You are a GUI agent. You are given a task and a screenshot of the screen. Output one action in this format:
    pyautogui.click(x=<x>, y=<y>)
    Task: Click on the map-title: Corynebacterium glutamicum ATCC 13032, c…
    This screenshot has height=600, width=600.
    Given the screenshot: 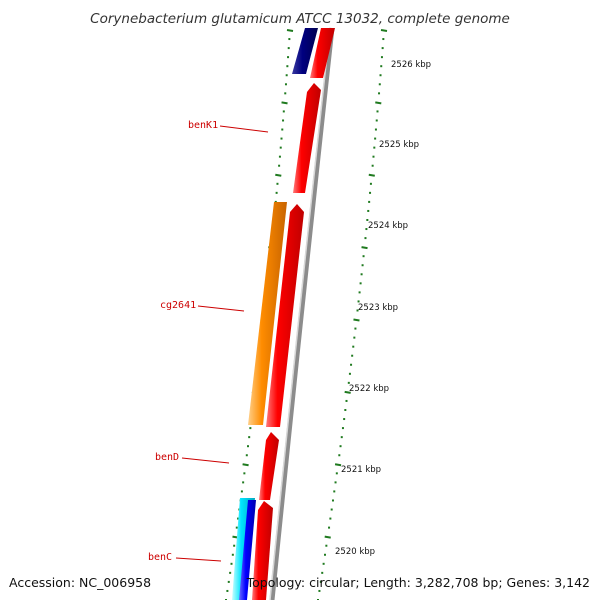 What is the action you would take?
    pyautogui.click(x=300, y=19)
    